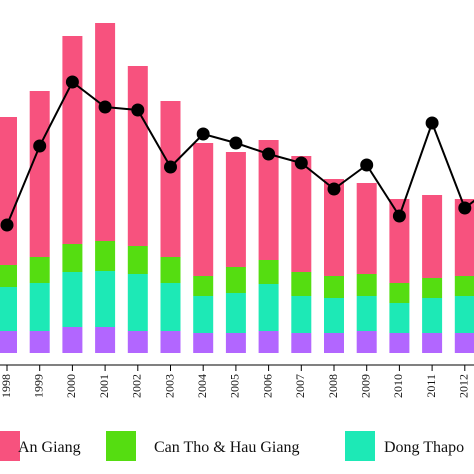  Describe the element at coordinates (40, 146) in the screenshot. I see `line-point-1999` at that location.